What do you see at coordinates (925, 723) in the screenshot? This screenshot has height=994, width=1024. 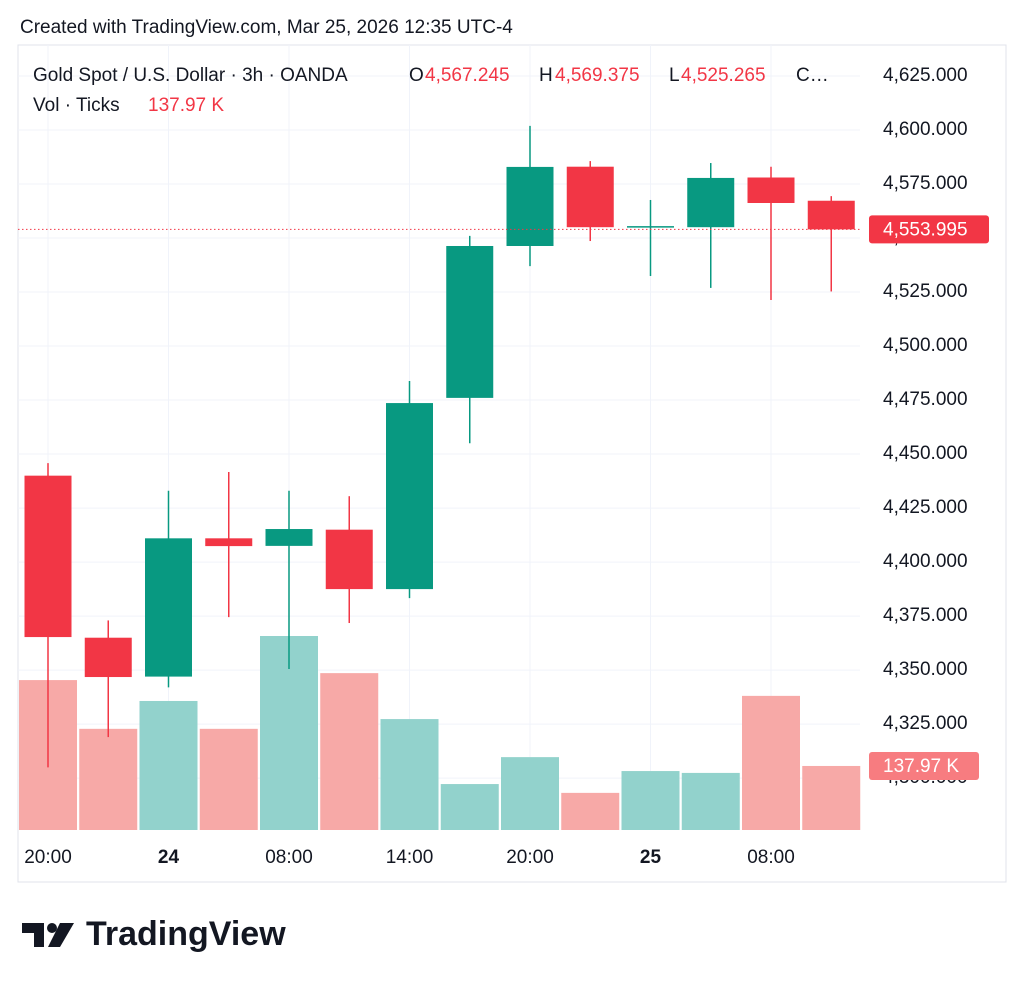 I see `y-tick-label: 4,325.000` at bounding box center [925, 723].